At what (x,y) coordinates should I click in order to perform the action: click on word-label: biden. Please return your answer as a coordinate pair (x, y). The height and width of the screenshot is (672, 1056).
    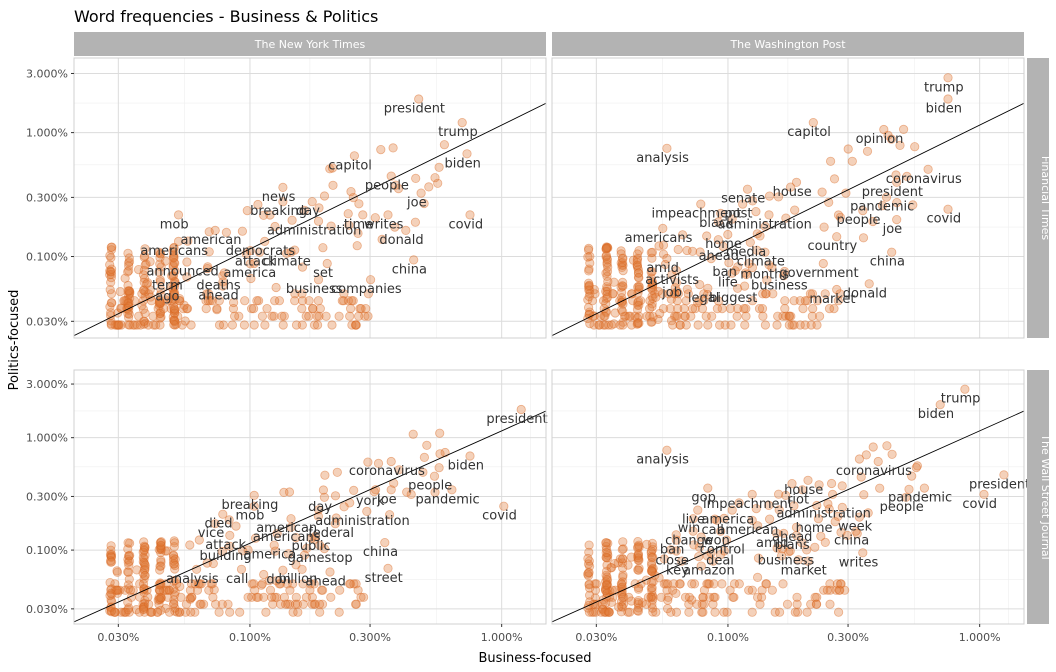
    Looking at the image, I should click on (463, 163).